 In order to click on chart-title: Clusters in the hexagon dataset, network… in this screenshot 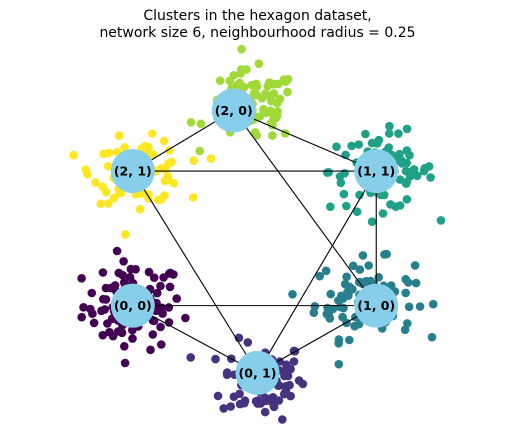, I will do `click(257, 25)`.